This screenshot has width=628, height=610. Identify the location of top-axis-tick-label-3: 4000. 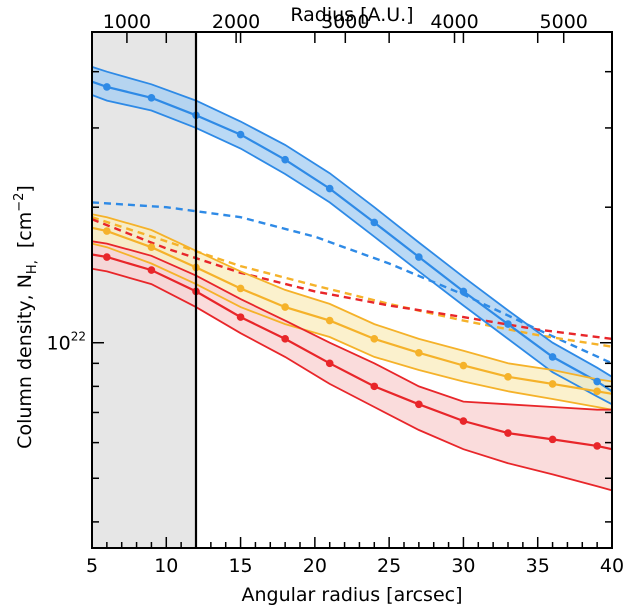
(454, 22).